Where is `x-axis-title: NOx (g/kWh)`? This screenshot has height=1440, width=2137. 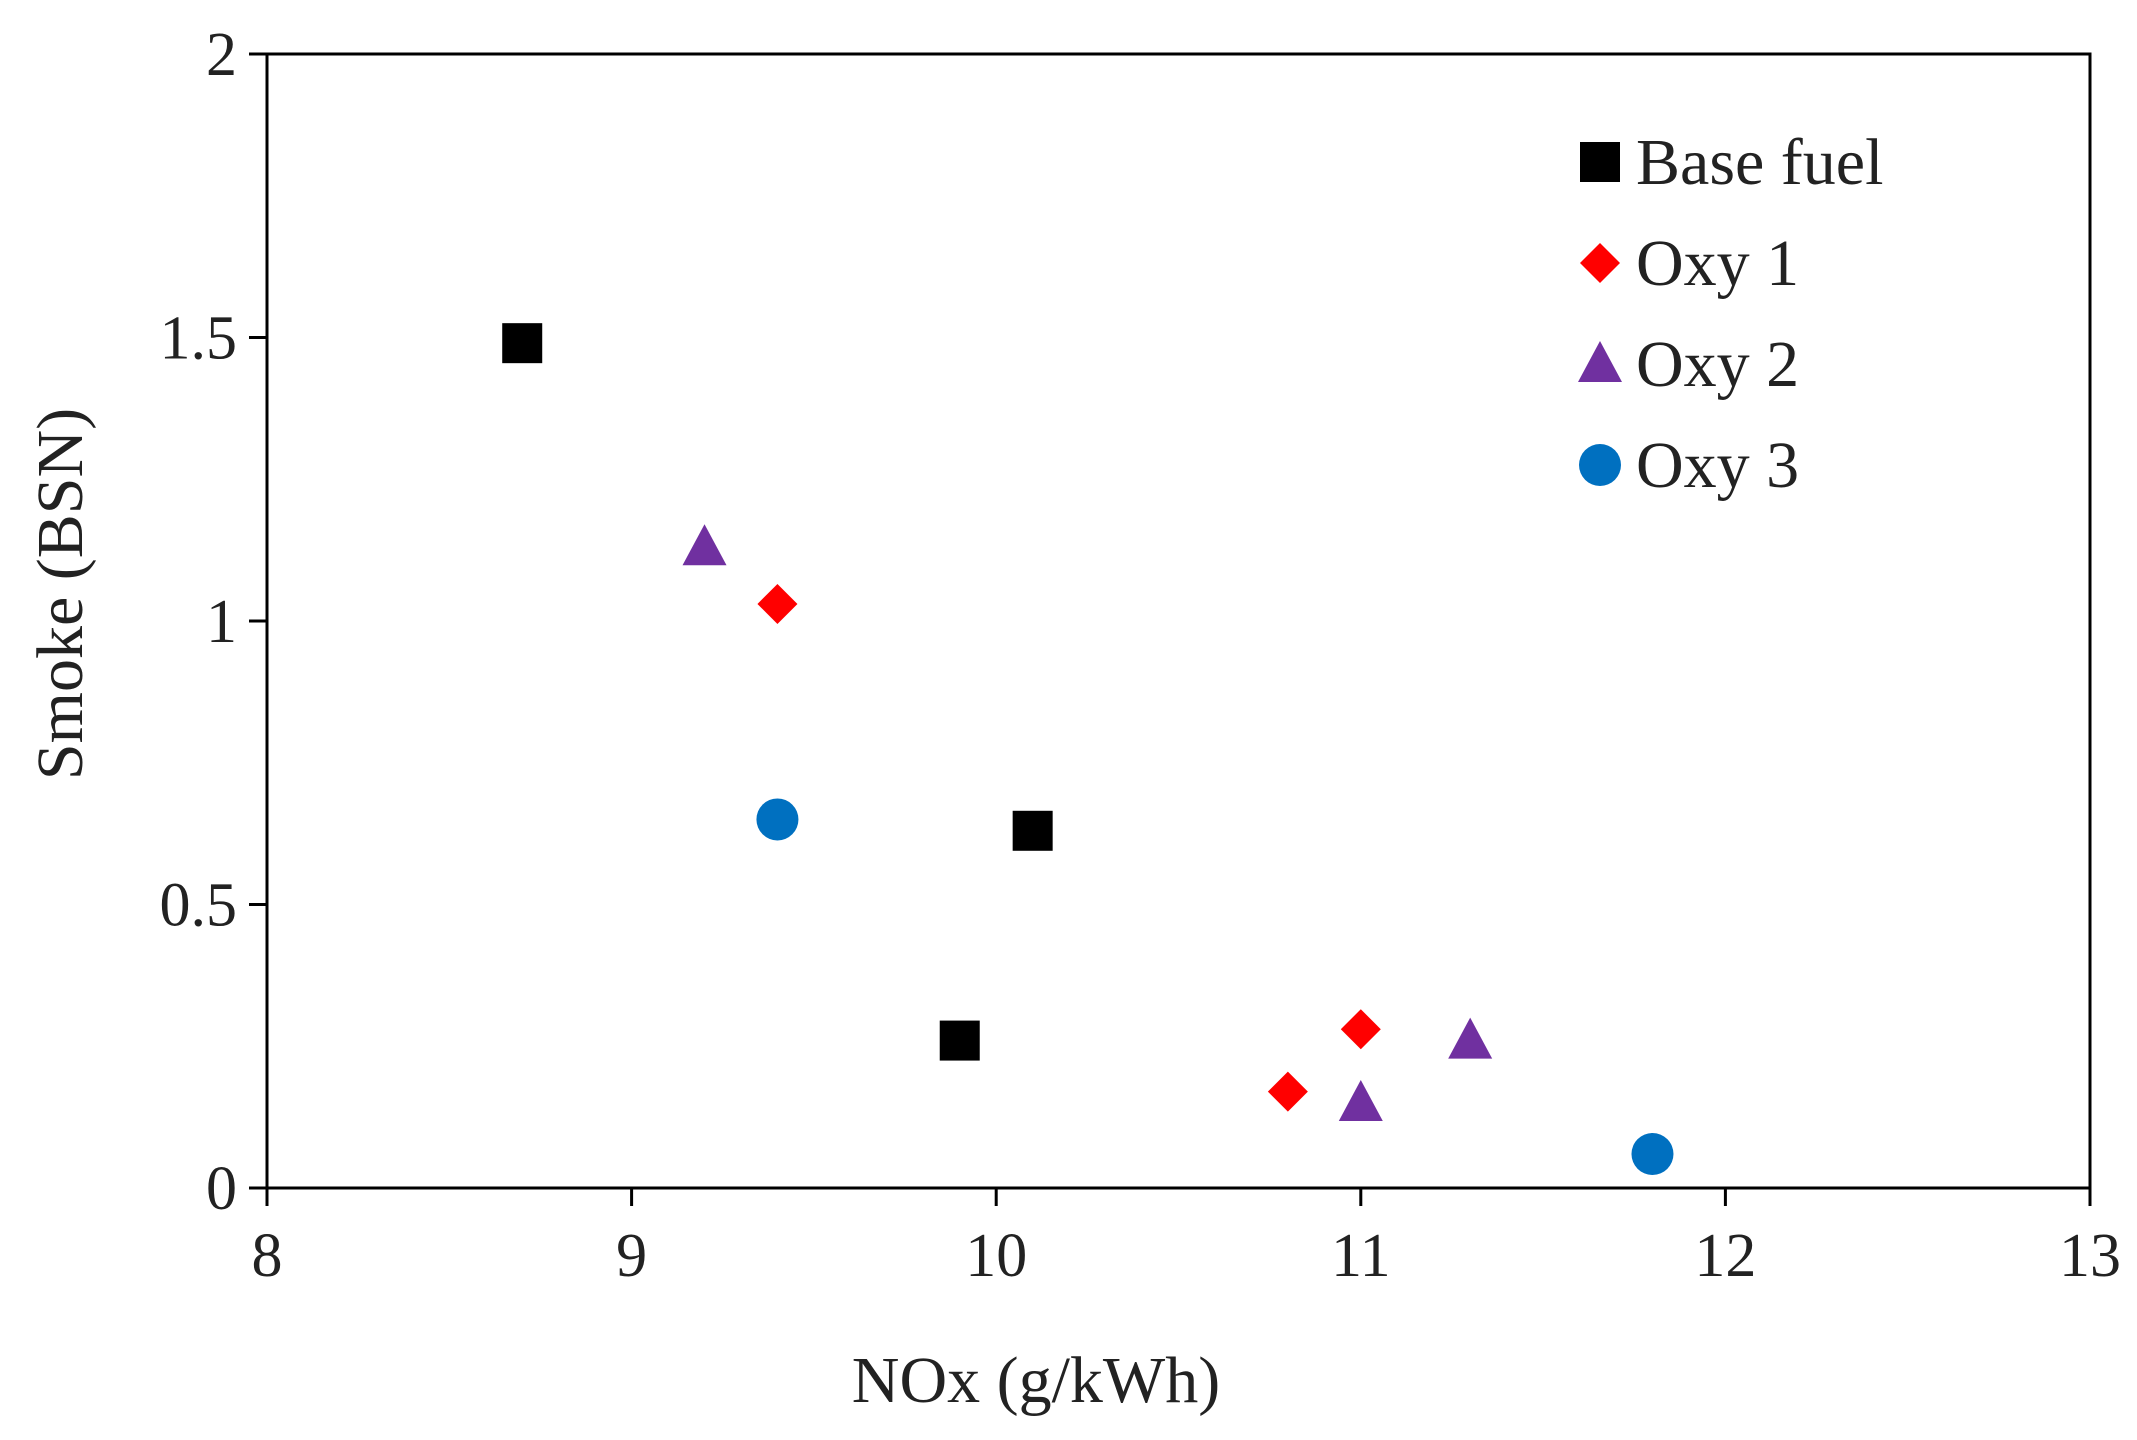 x-axis-title: NOx (g/kWh) is located at coordinates (1036, 1380).